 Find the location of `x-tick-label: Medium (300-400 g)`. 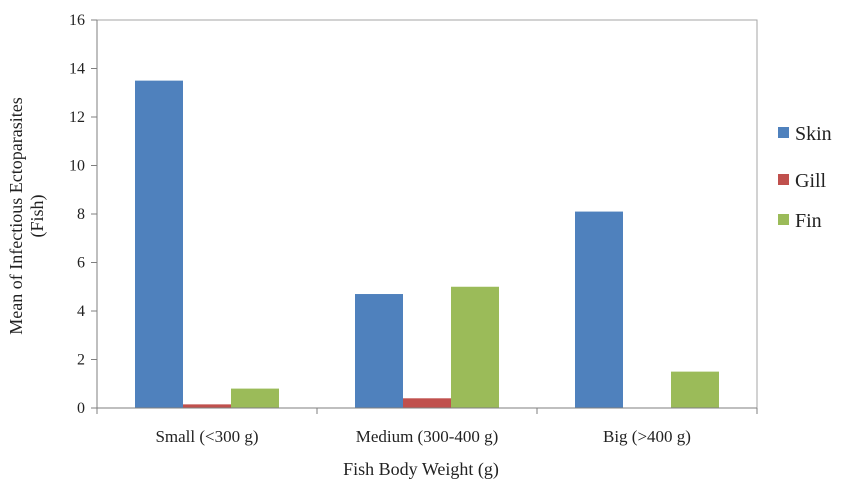

x-tick-label: Medium (300-400 g) is located at coordinates (427, 436).